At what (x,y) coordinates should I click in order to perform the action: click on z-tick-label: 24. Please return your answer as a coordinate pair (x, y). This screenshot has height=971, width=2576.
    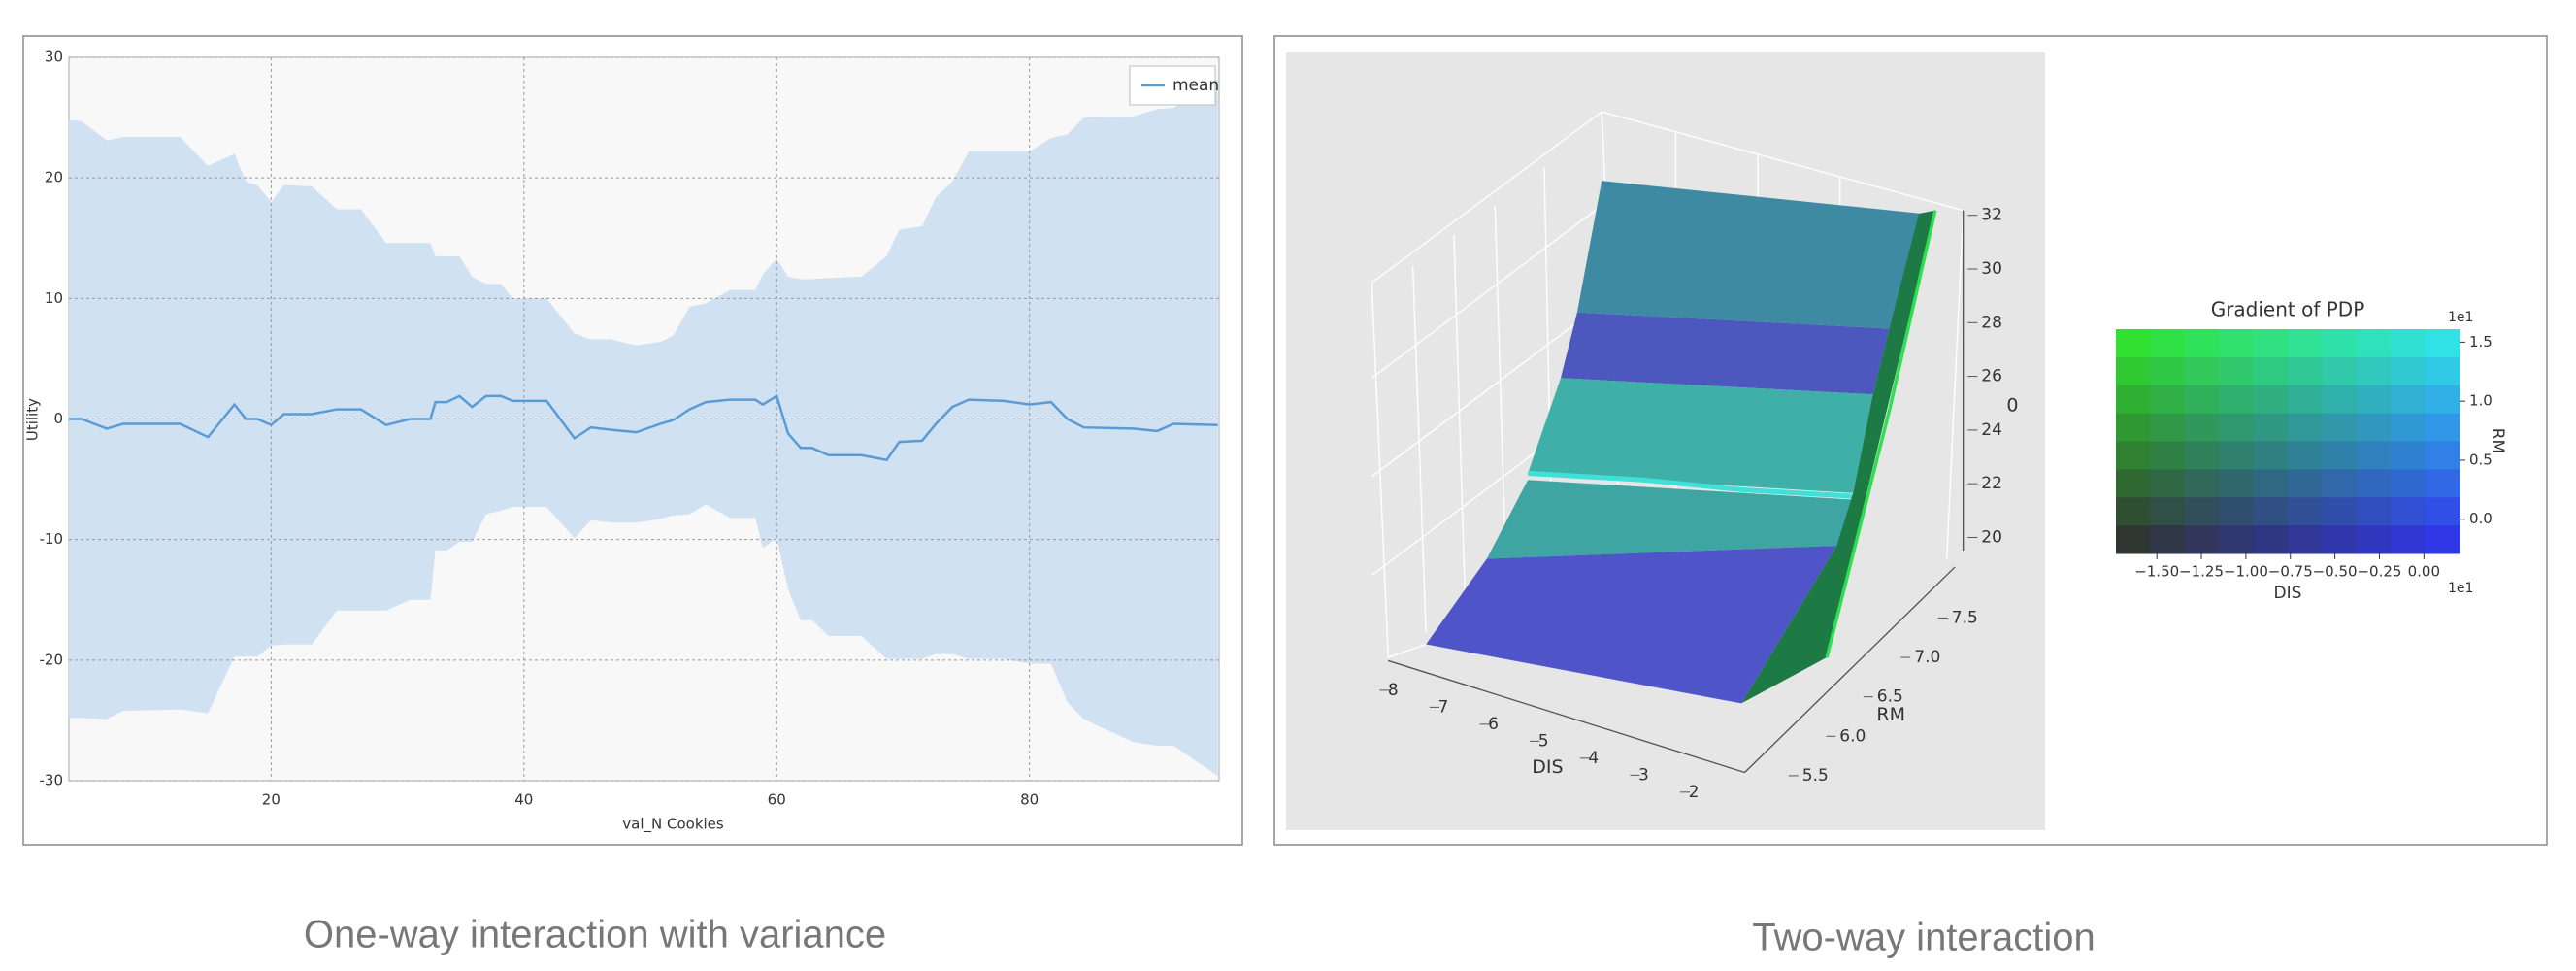
    Looking at the image, I should click on (1991, 430).